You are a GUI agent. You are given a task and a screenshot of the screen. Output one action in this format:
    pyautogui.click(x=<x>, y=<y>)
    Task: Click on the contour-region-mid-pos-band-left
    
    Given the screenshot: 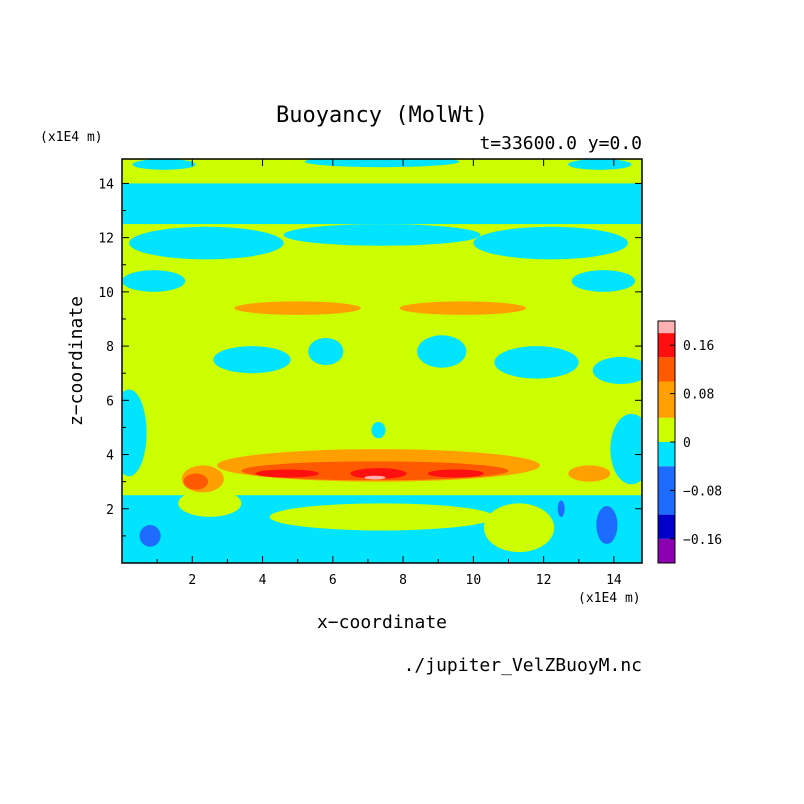 What is the action you would take?
    pyautogui.click(x=297, y=308)
    